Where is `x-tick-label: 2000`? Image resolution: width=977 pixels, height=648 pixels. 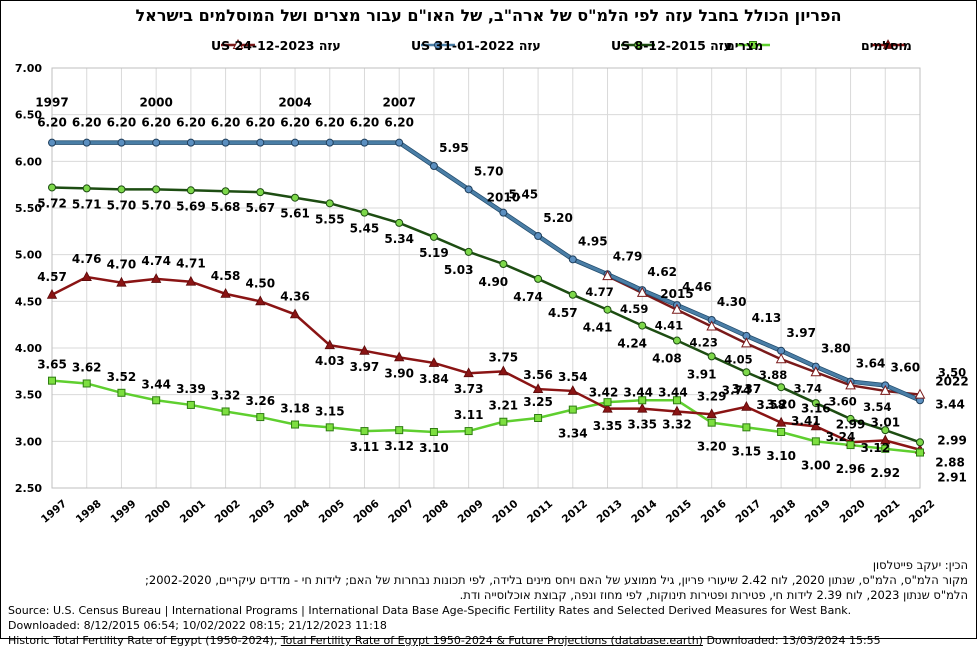
x-tick-label: 2000 is located at coordinates (158, 512).